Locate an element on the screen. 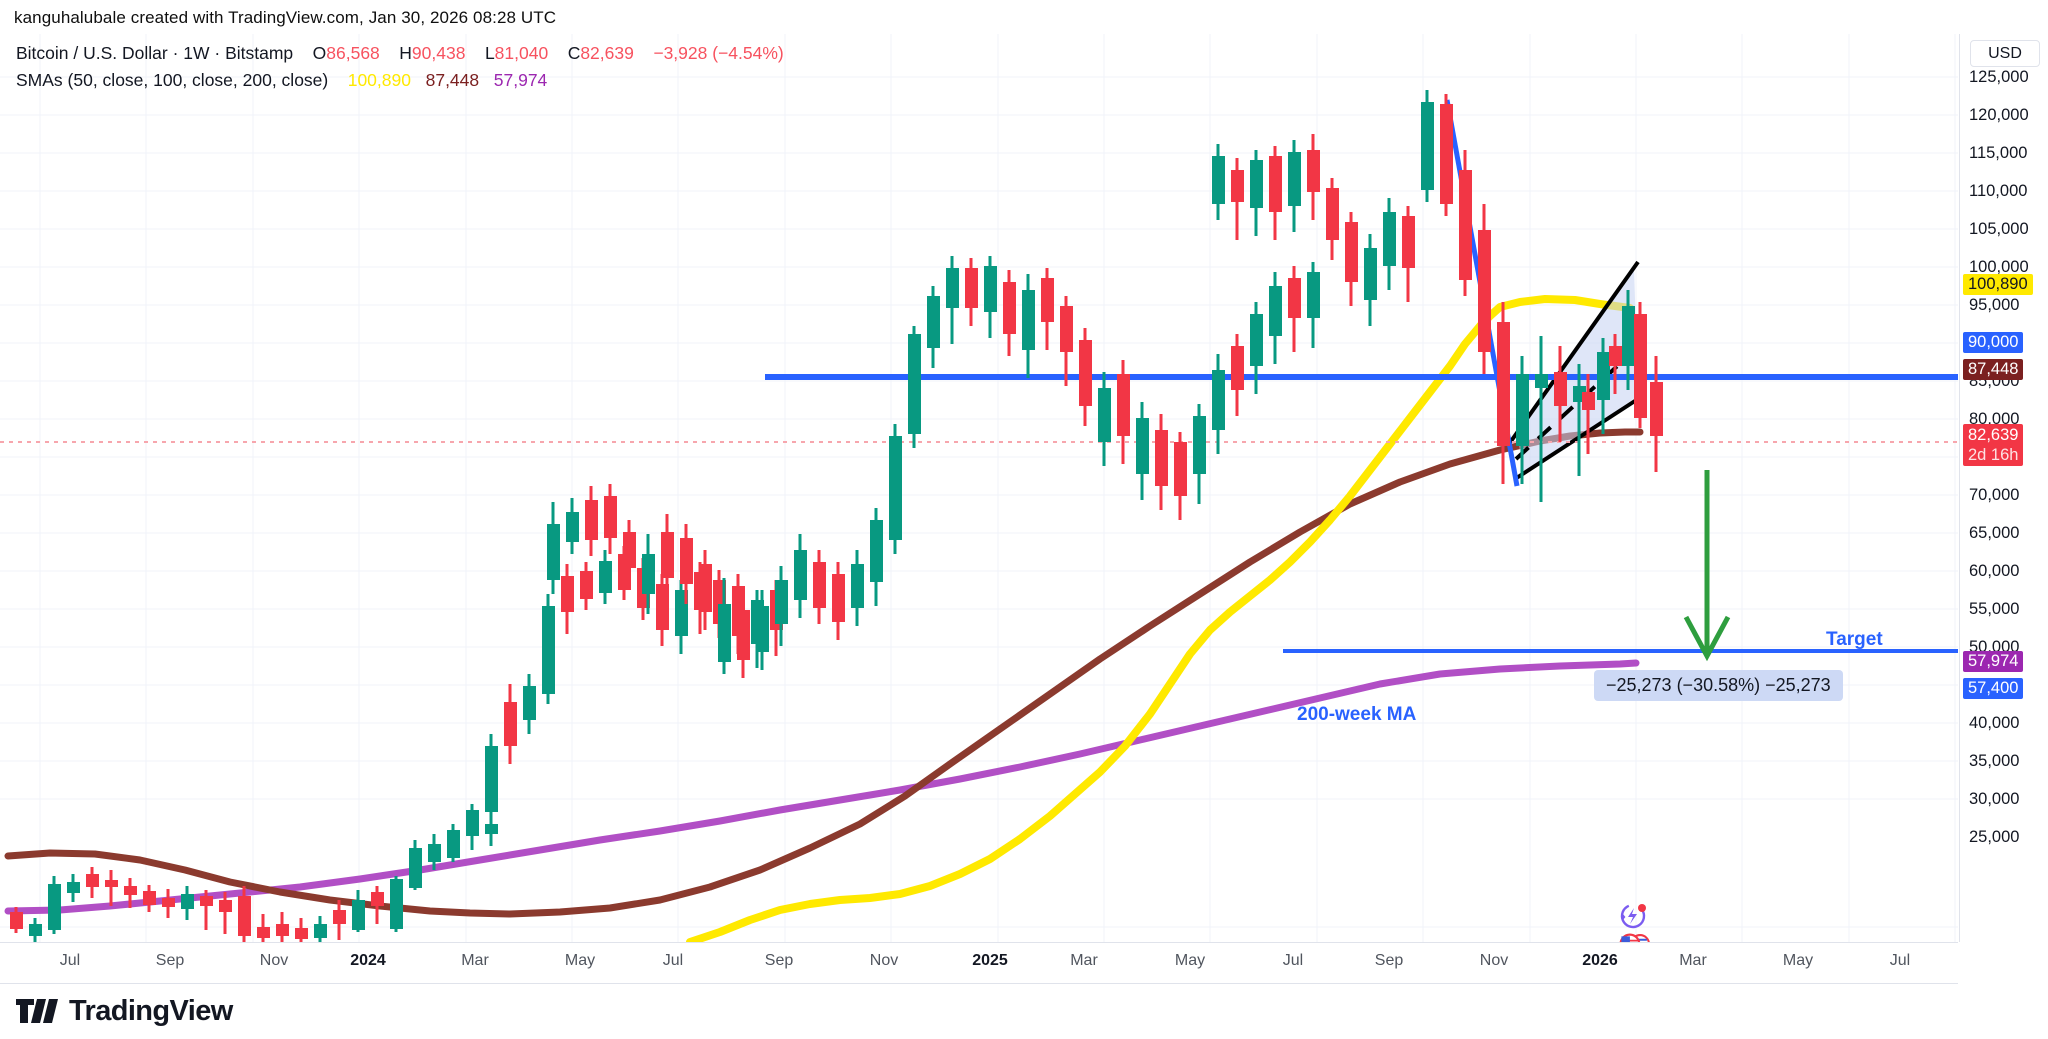 This screenshot has width=2048, height=1039. sma50-price-badge: 100,890 is located at coordinates (1998, 284).